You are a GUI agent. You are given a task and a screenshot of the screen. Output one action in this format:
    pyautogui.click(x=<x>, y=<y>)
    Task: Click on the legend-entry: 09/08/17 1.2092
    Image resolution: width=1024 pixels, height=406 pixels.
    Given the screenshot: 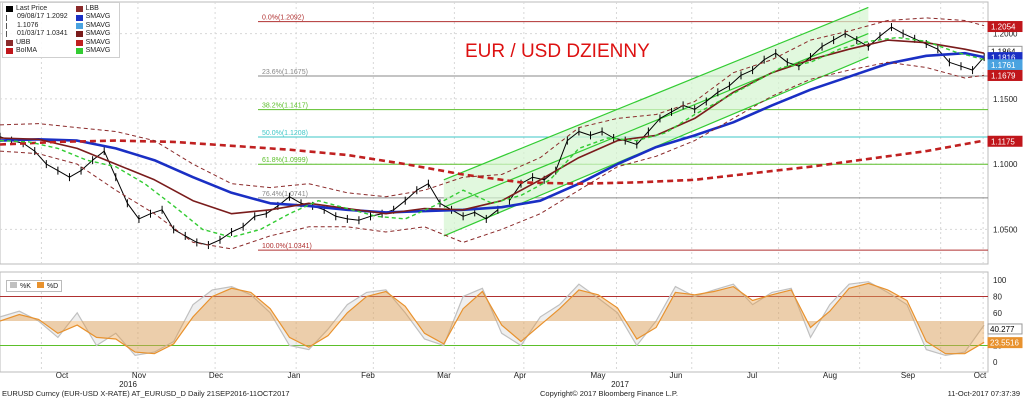 What is the action you would take?
    pyautogui.click(x=37, y=17)
    